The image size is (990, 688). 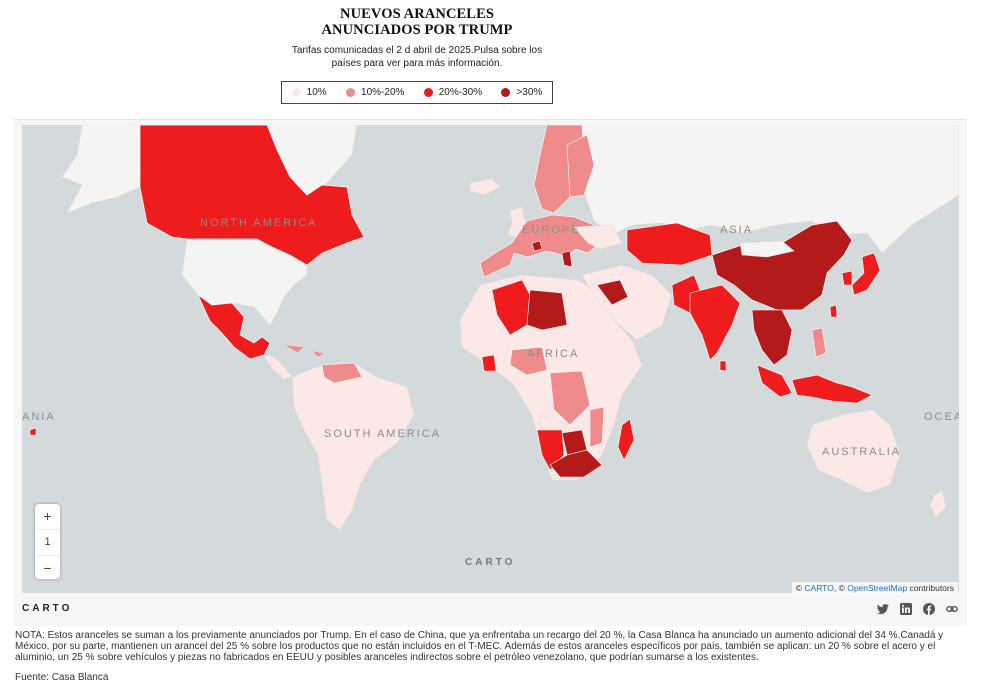 I want to click on title-line-2: ANUNCIADOS POR TRUMP, so click(x=417, y=30).